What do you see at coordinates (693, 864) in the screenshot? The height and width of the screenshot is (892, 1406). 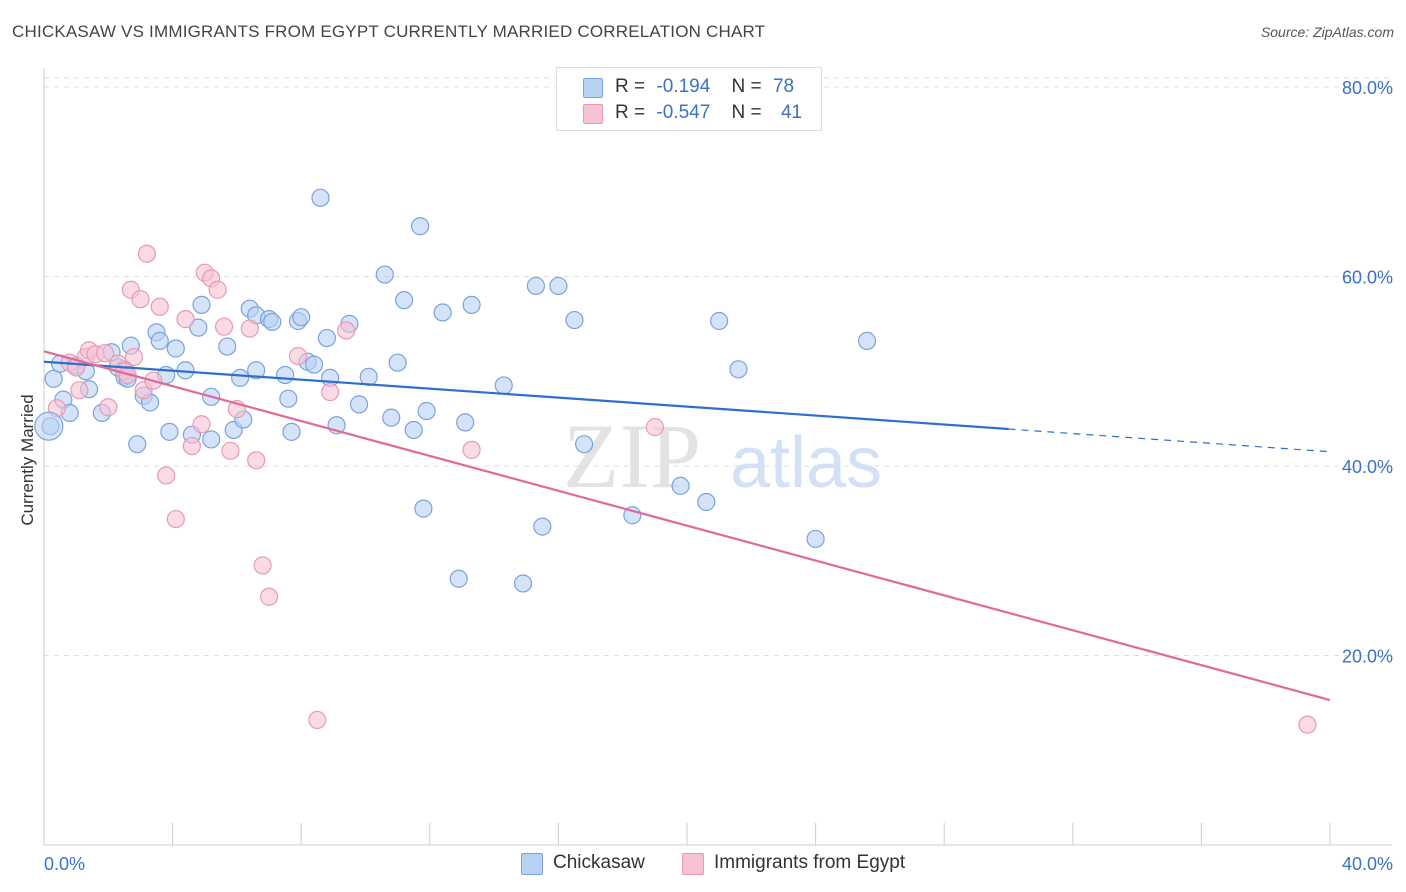 I see `bottom-legend-swatch-pink` at bounding box center [693, 864].